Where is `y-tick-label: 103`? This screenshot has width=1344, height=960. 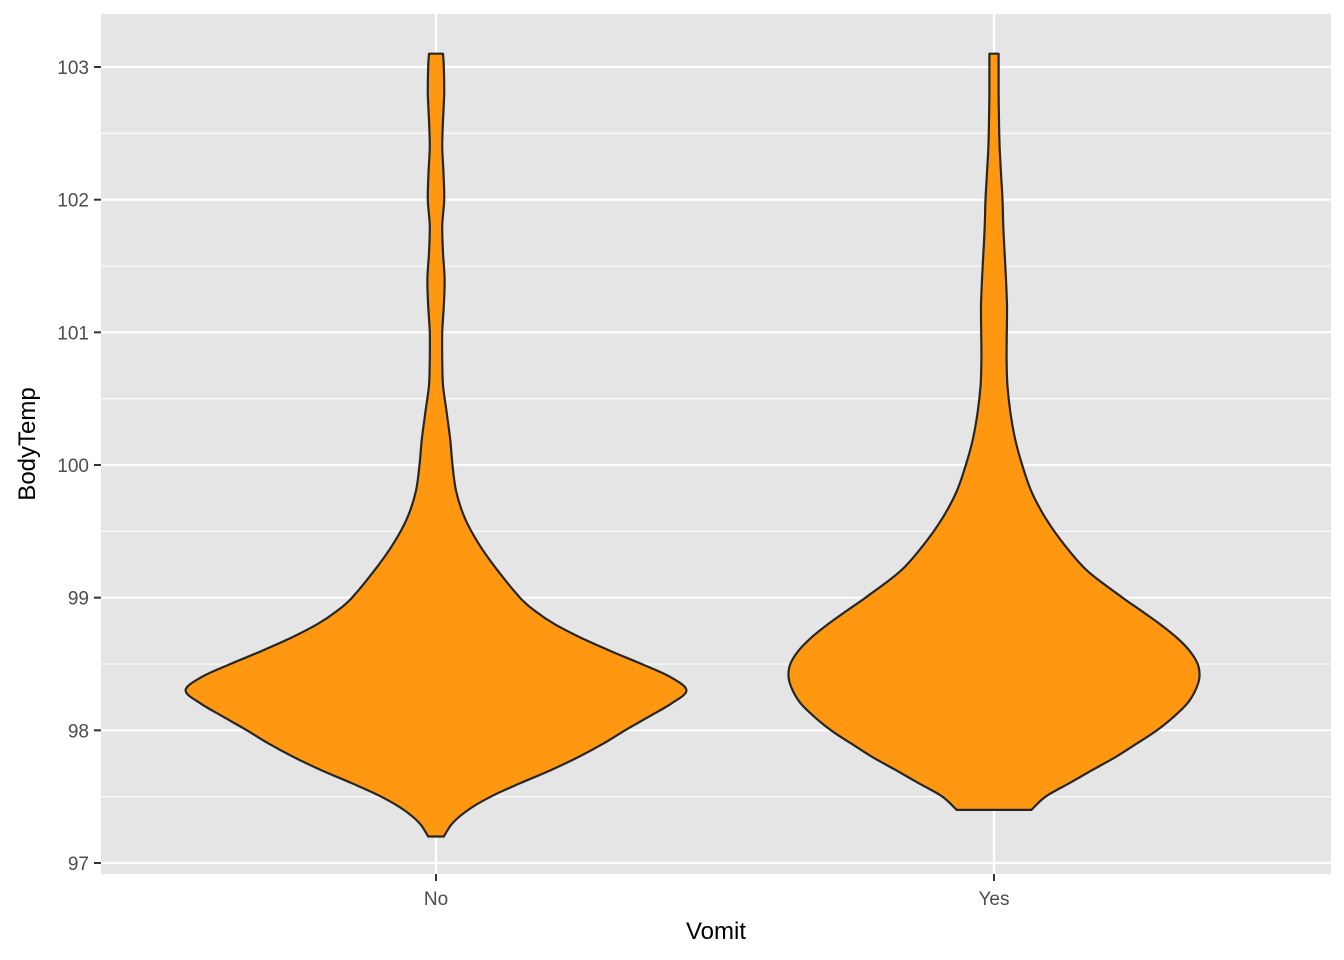
y-tick-label: 103 is located at coordinates (73, 68).